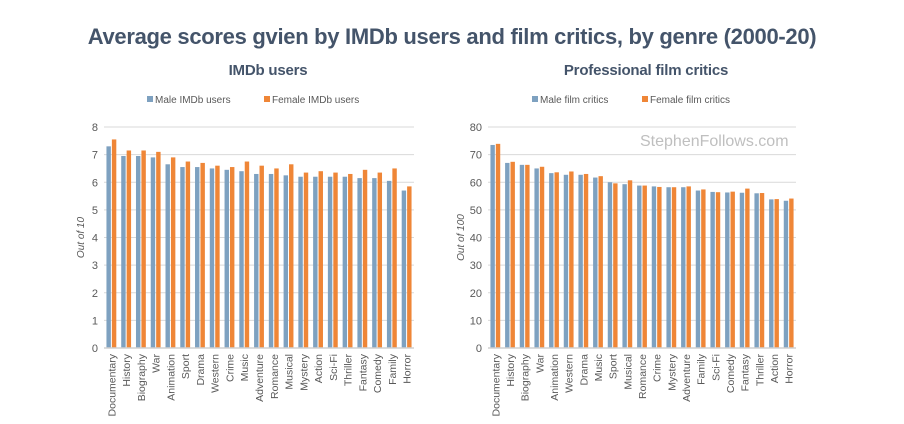  I want to click on y-tick-label: 7, so click(95, 156).